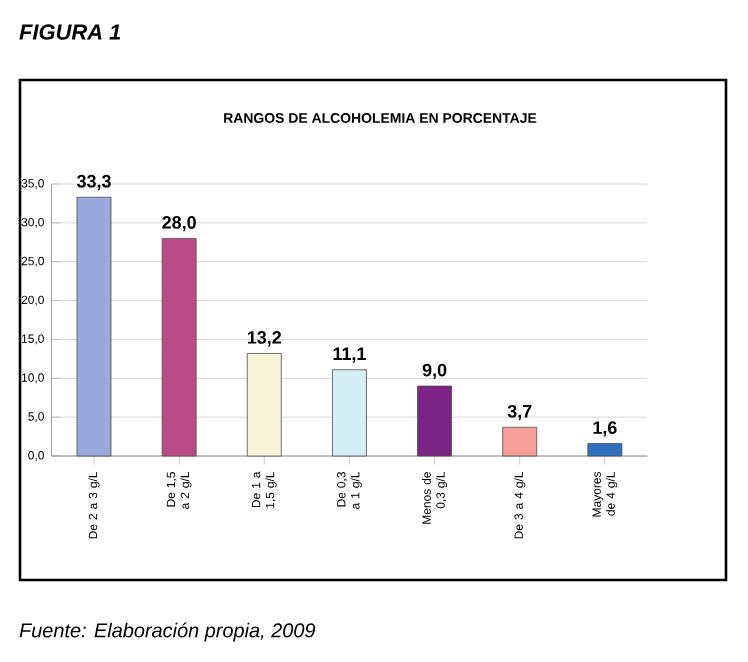  I want to click on data-label: 3,7, so click(519, 412).